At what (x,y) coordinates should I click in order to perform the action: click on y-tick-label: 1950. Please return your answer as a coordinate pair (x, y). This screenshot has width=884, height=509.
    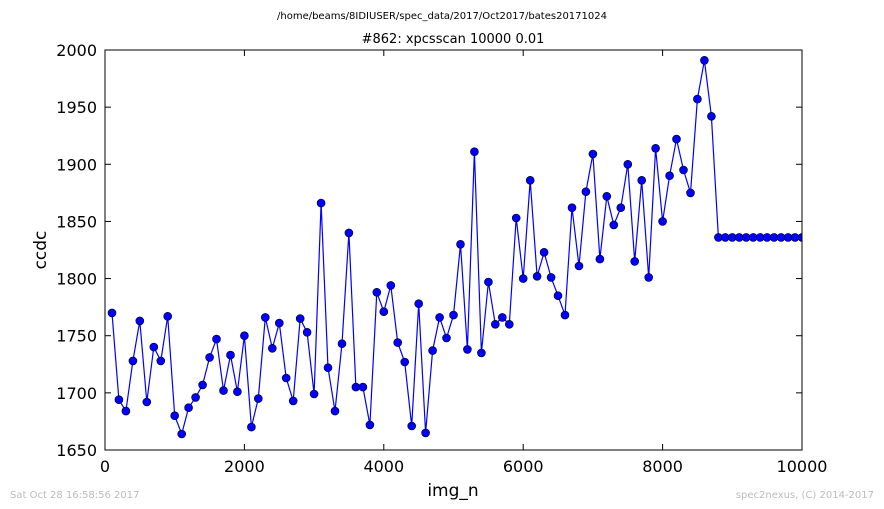
    Looking at the image, I should click on (76, 107).